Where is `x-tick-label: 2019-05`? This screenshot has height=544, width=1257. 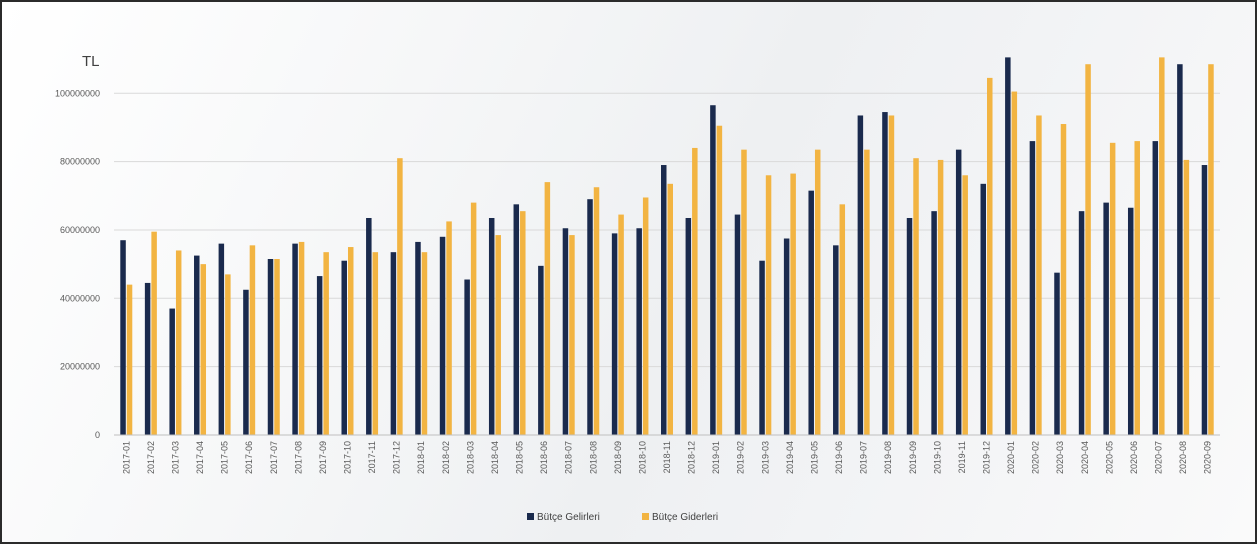 x-tick-label: 2019-05 is located at coordinates (814, 457).